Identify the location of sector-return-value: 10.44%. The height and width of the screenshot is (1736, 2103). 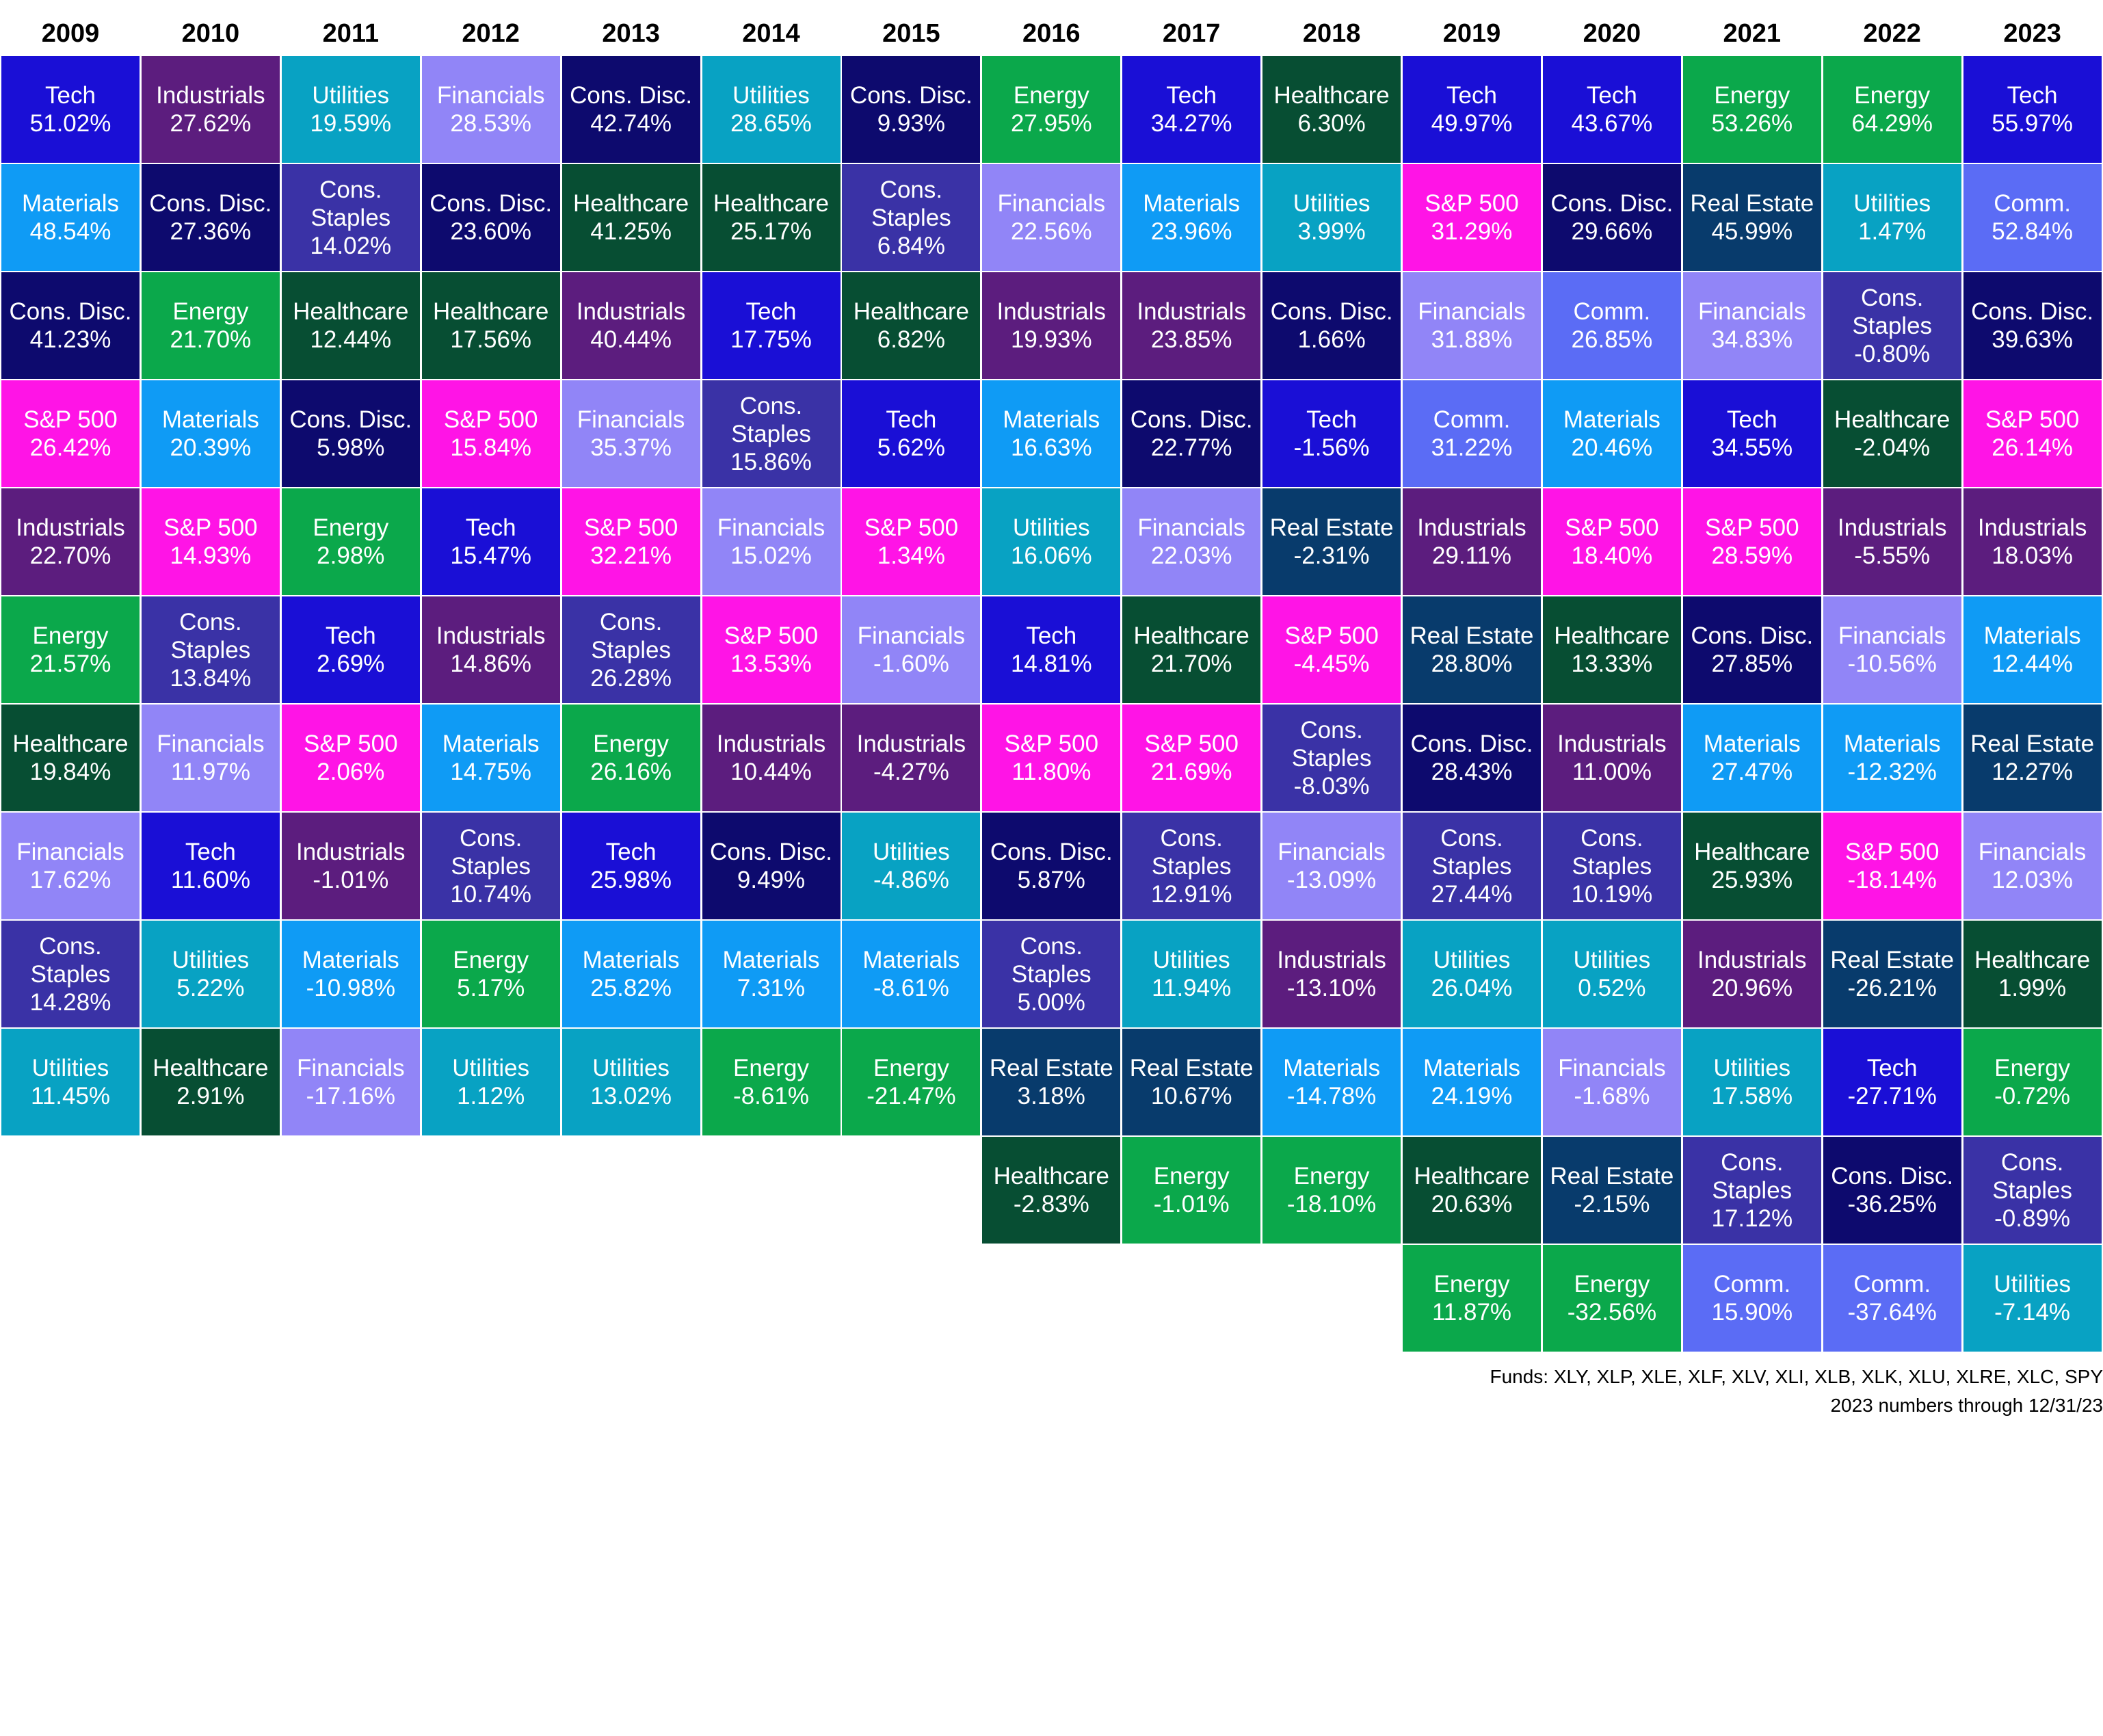
(771, 772).